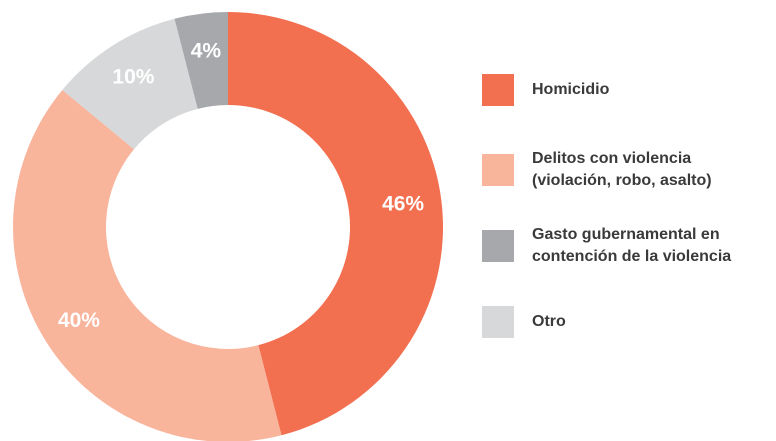 The image size is (776, 441). Describe the element at coordinates (631, 256) in the screenshot. I see `legend-label: contención de la violencia` at that location.